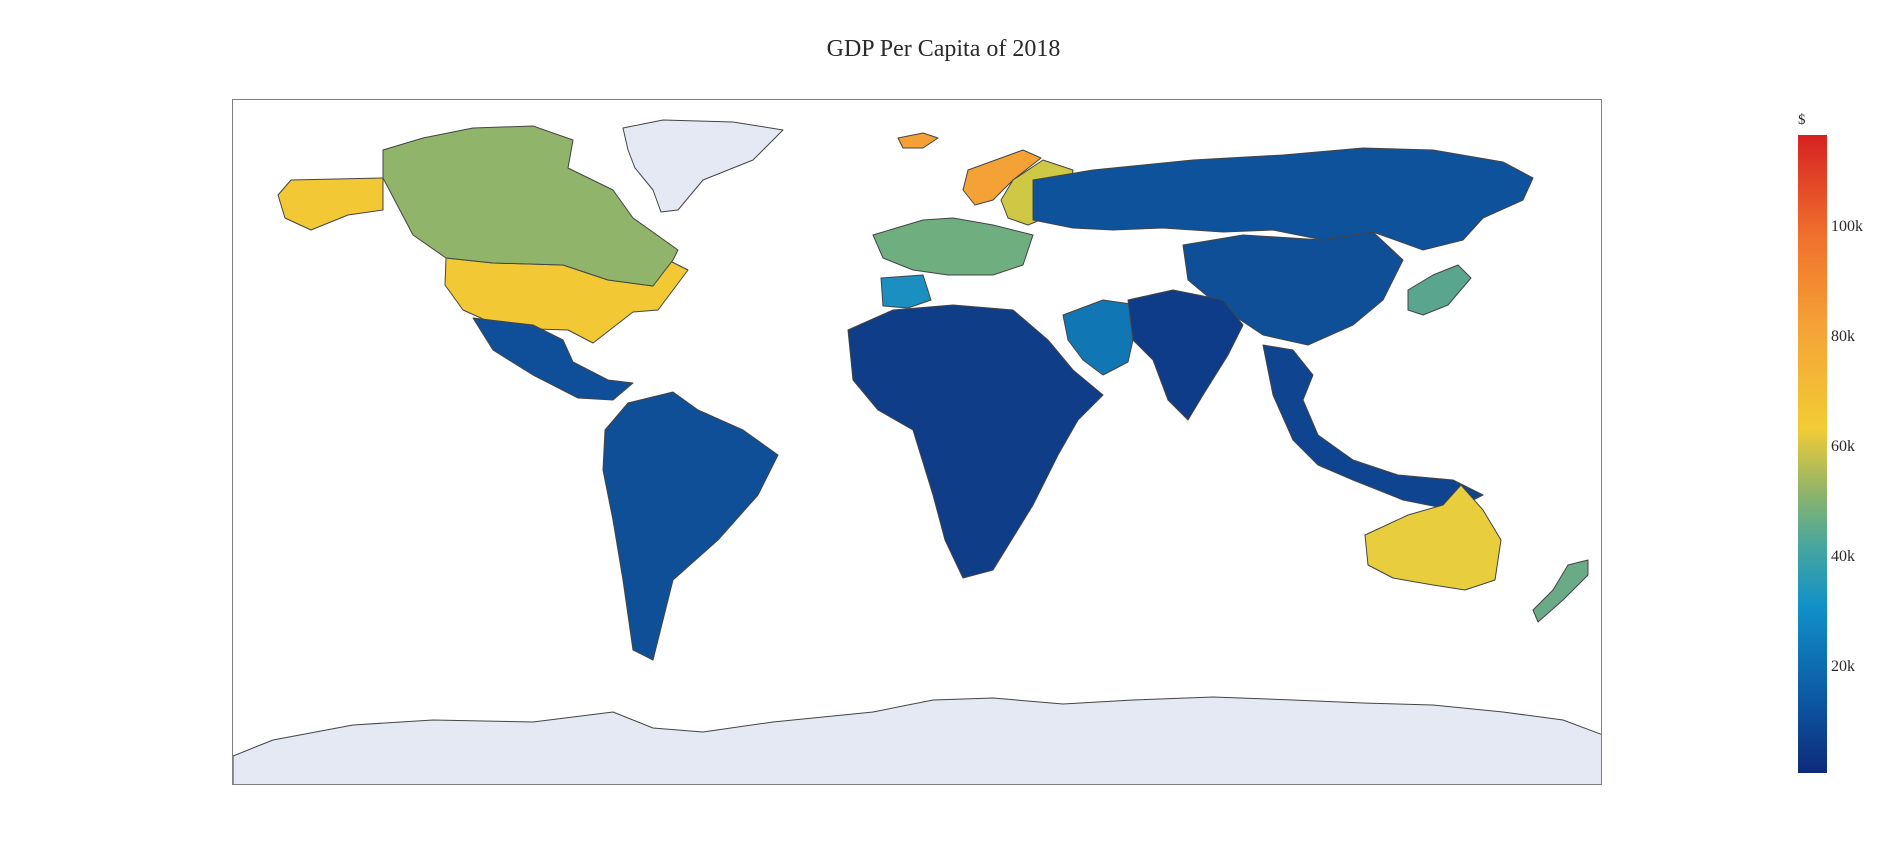  I want to click on region-iceland, so click(918, 140).